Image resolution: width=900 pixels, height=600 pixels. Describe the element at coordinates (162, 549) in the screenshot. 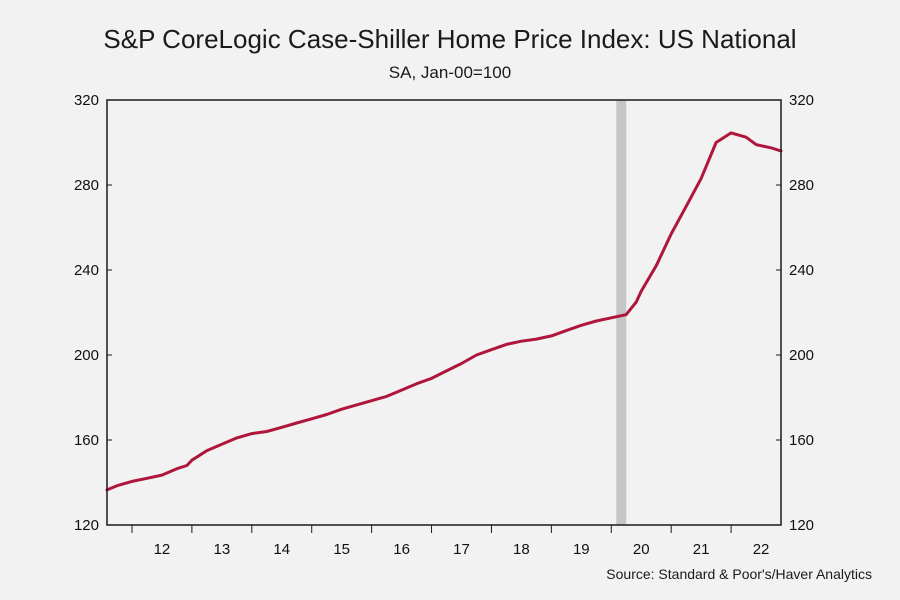

I see `x-tick-label: 12` at that location.